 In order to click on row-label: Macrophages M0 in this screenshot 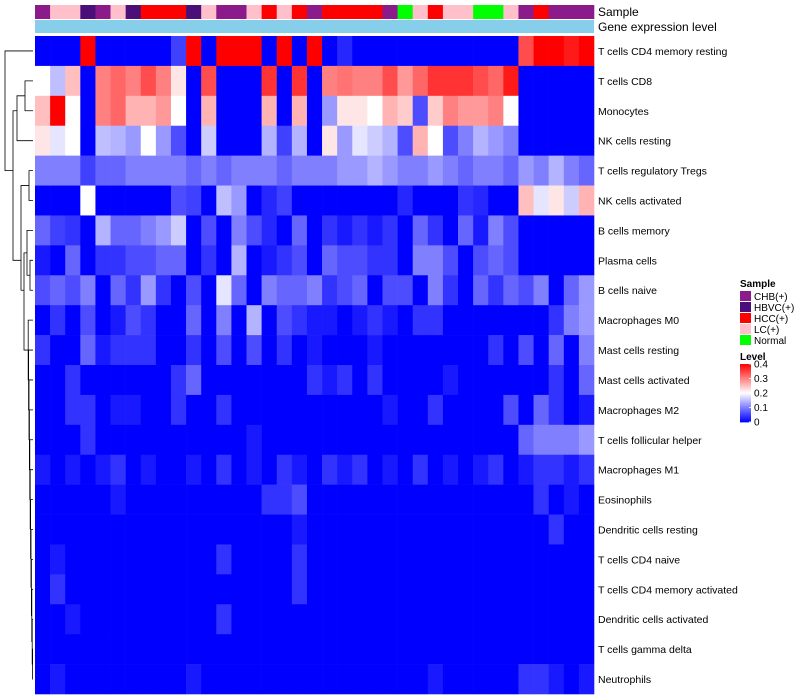, I will do `click(638, 321)`.